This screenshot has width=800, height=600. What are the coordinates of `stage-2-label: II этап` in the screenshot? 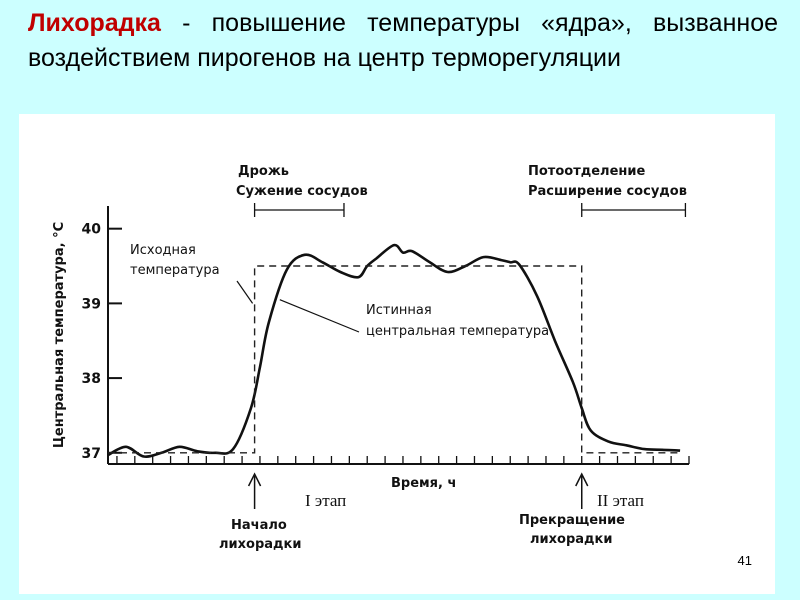 It's located at (620, 500).